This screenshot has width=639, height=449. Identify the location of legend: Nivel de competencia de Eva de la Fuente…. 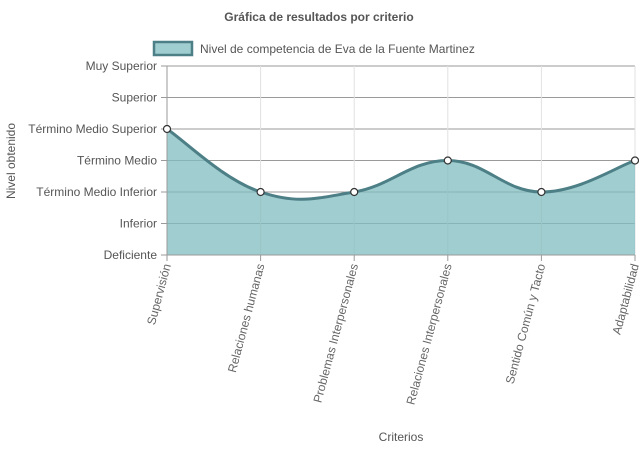
(313, 48).